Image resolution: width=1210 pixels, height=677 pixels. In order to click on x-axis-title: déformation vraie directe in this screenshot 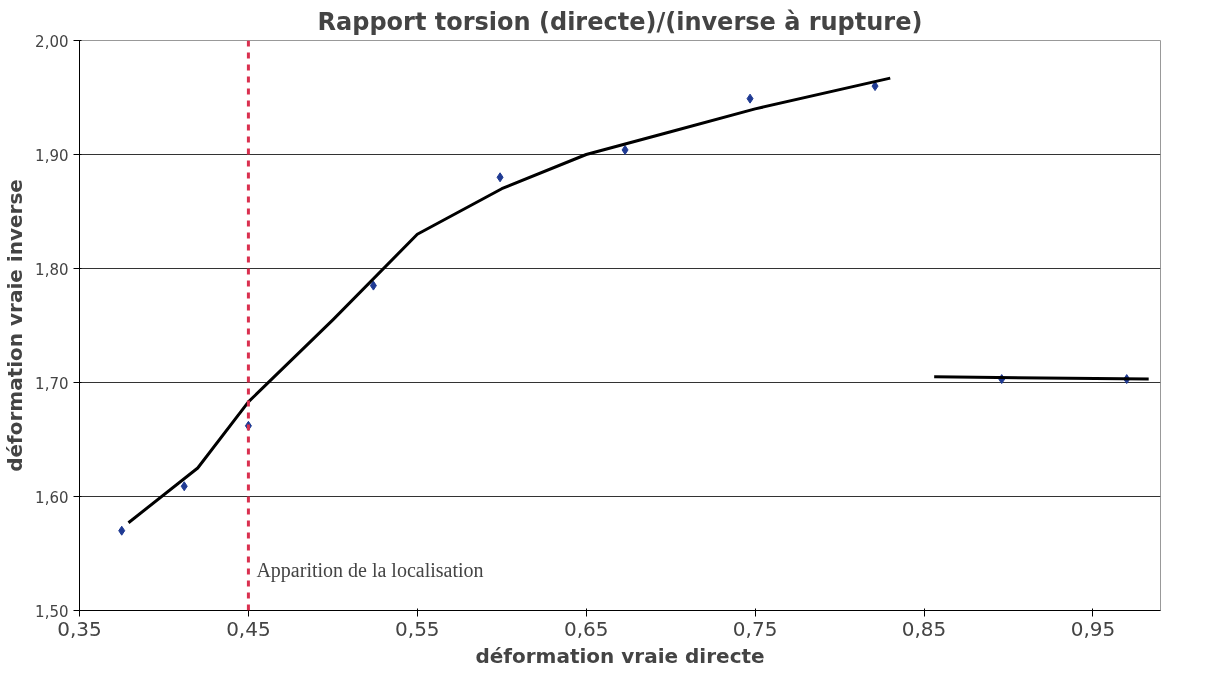, I will do `click(620, 655)`.